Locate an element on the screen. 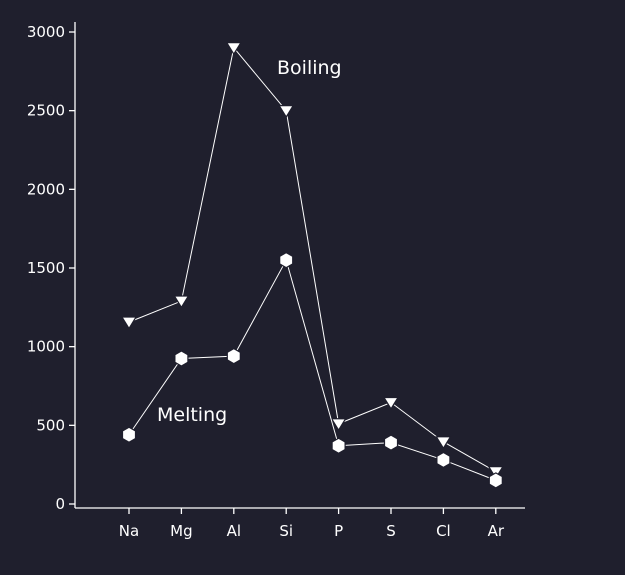 The image size is (625, 575). y-tick-label-2500: 2500 is located at coordinates (46, 111).